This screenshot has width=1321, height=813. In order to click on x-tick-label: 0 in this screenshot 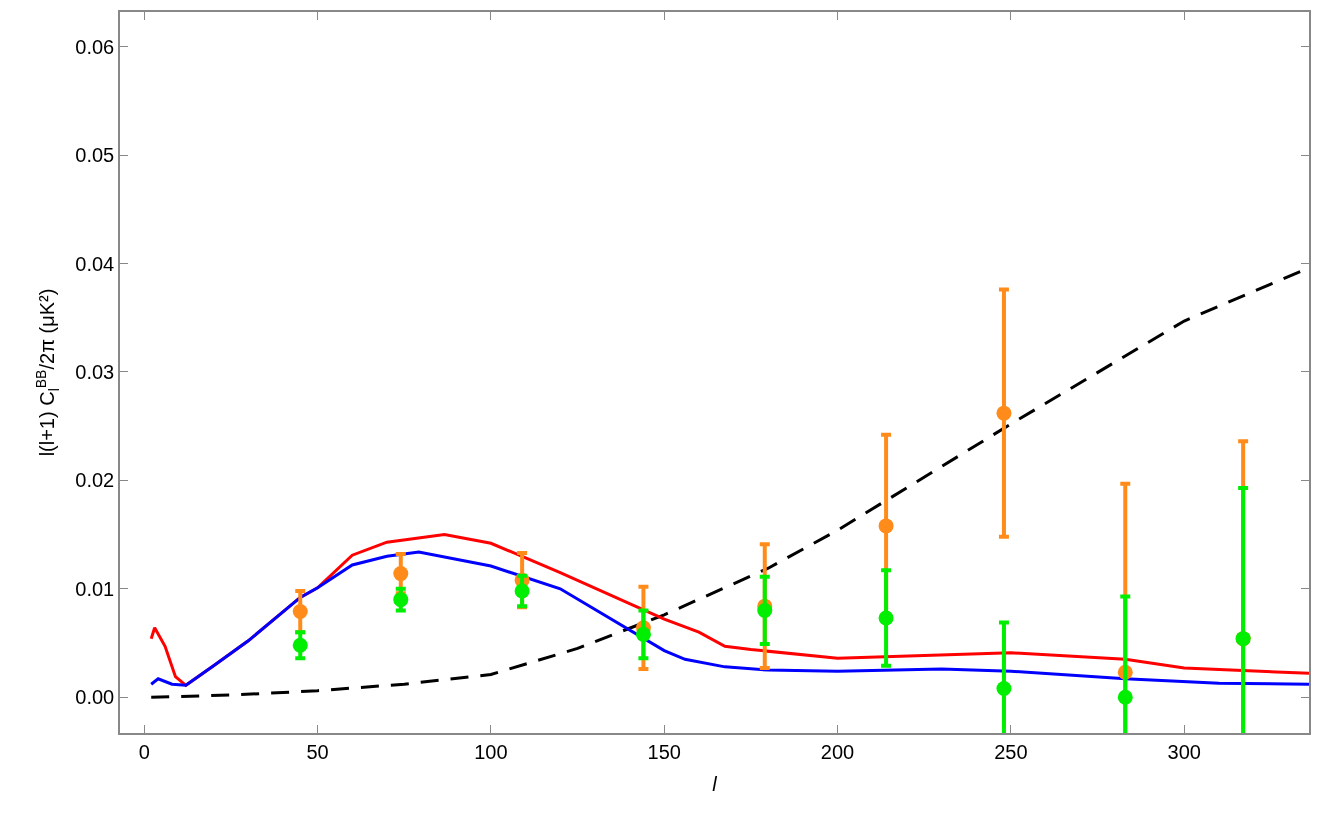, I will do `click(144, 751)`.